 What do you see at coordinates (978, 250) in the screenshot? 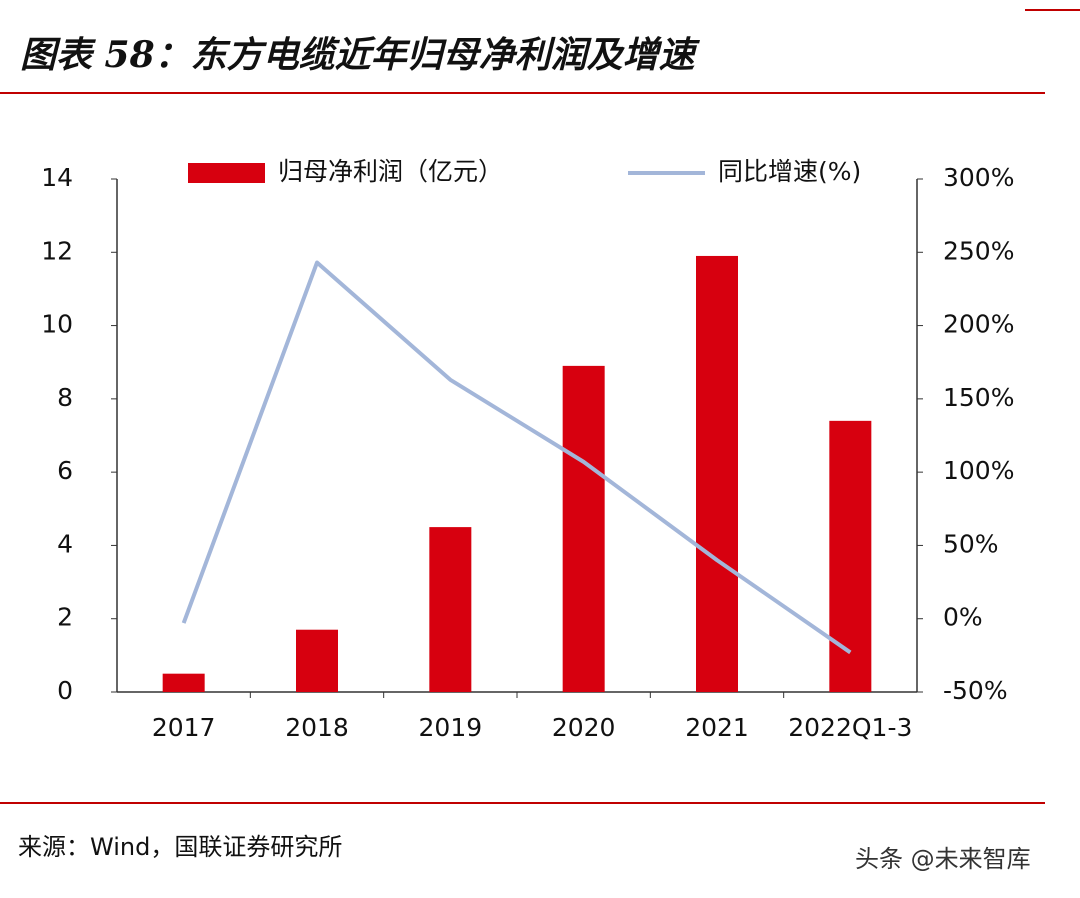
I see `y2-tick-label: 250%` at bounding box center [978, 250].